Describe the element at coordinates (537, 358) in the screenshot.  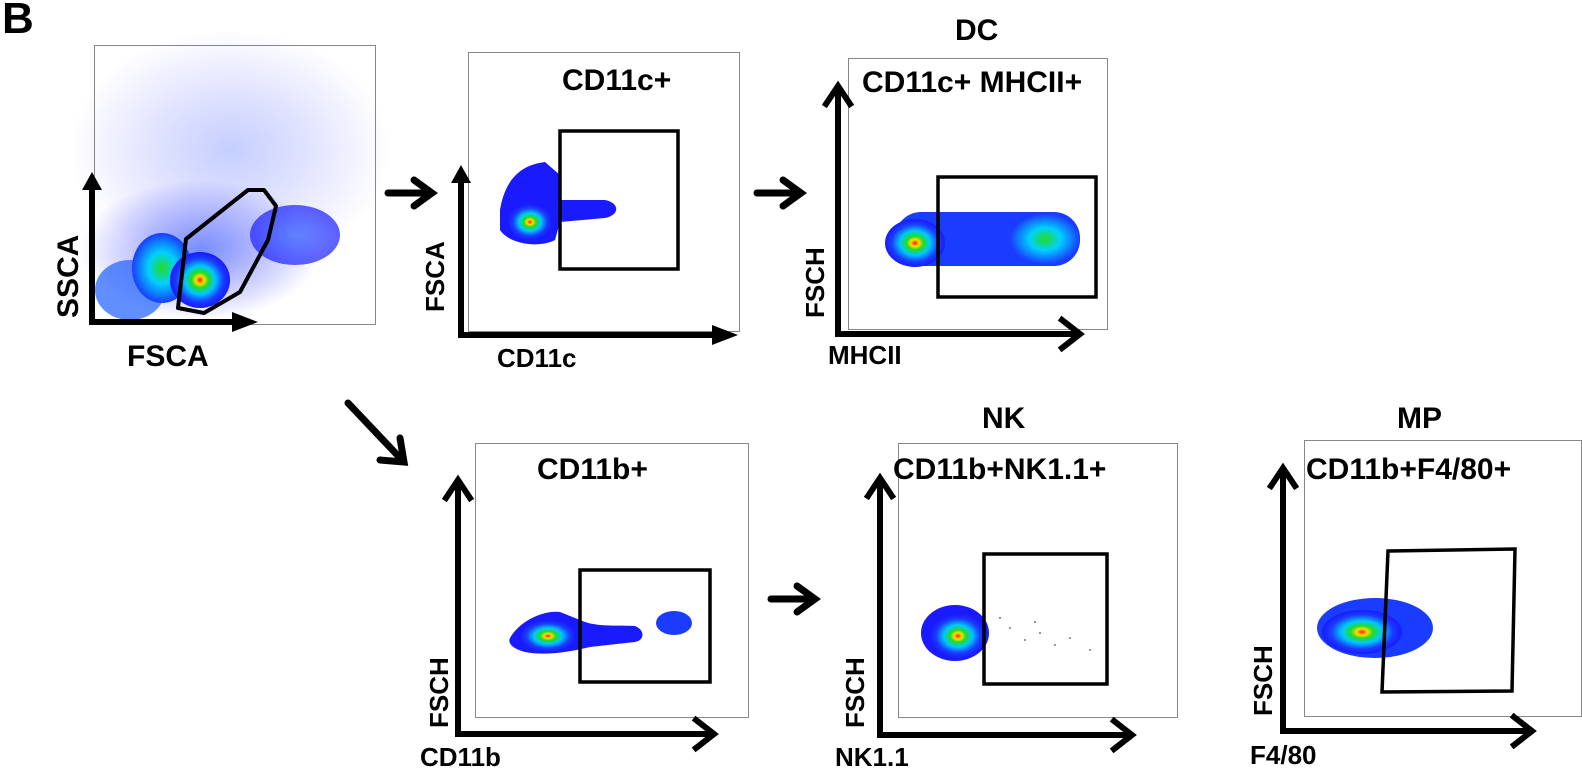
I see `plot-2-xlabel: CD11c` at that location.